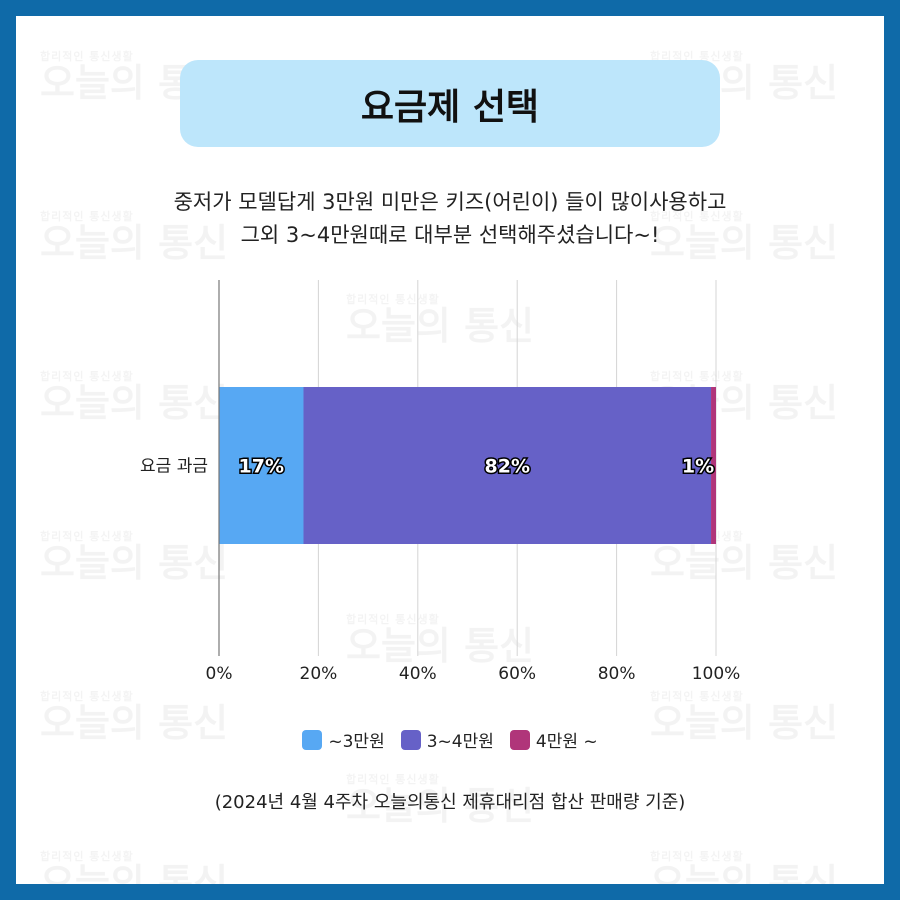 The image size is (900, 900). I want to click on bar-segments, so click(467, 465).